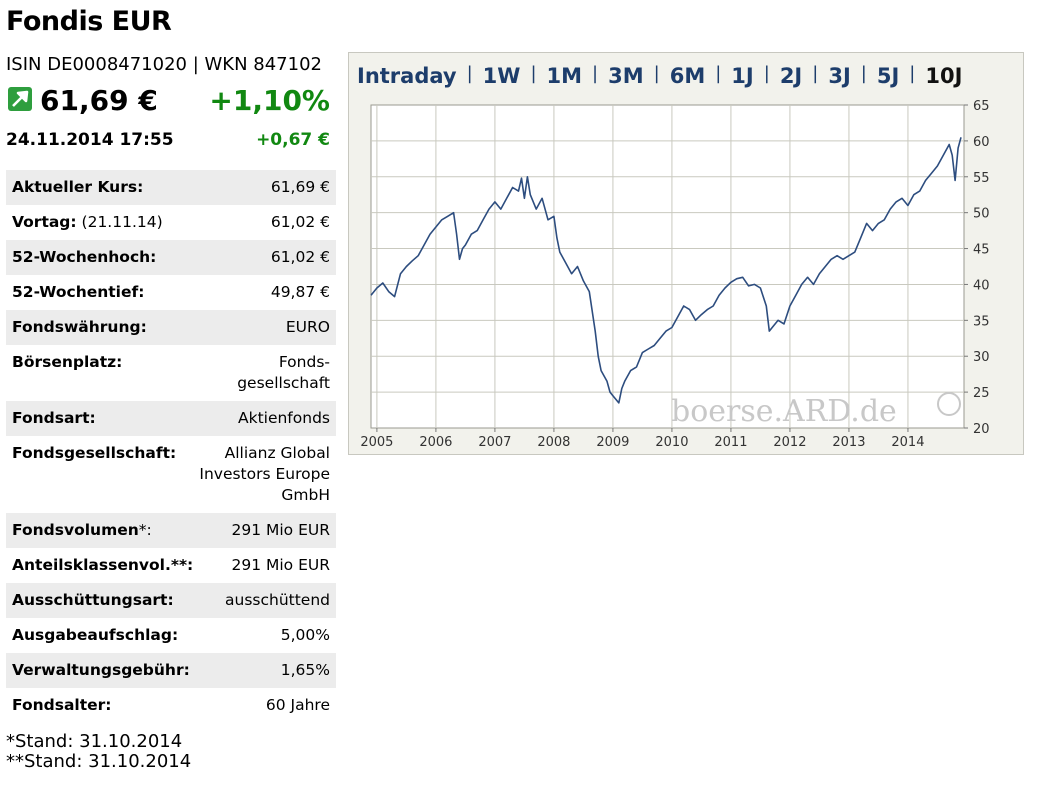 This screenshot has width=1053, height=797. Describe the element at coordinates (907, 442) in the screenshot. I see `x-tick-label: 2014` at that location.